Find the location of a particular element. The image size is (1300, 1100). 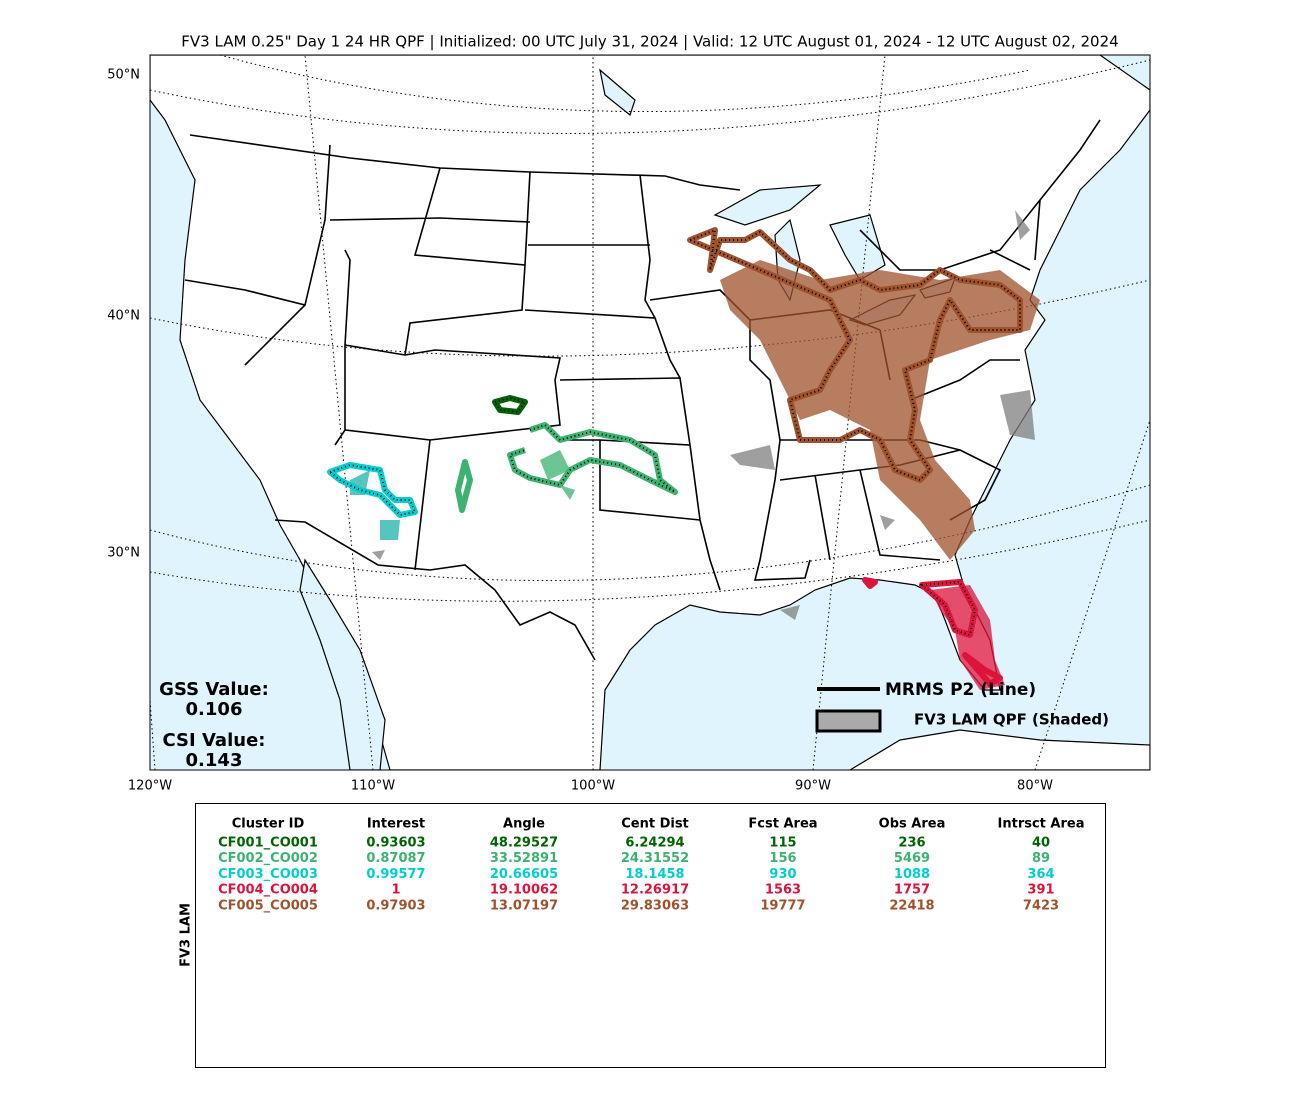

score-value: 0.143 is located at coordinates (214, 760).